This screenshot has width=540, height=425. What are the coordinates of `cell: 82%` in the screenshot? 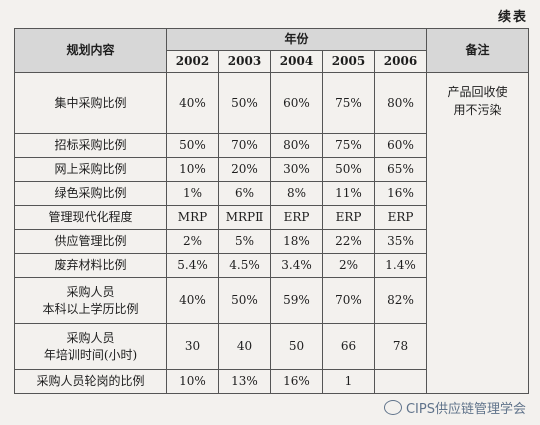 It's located at (400, 300).